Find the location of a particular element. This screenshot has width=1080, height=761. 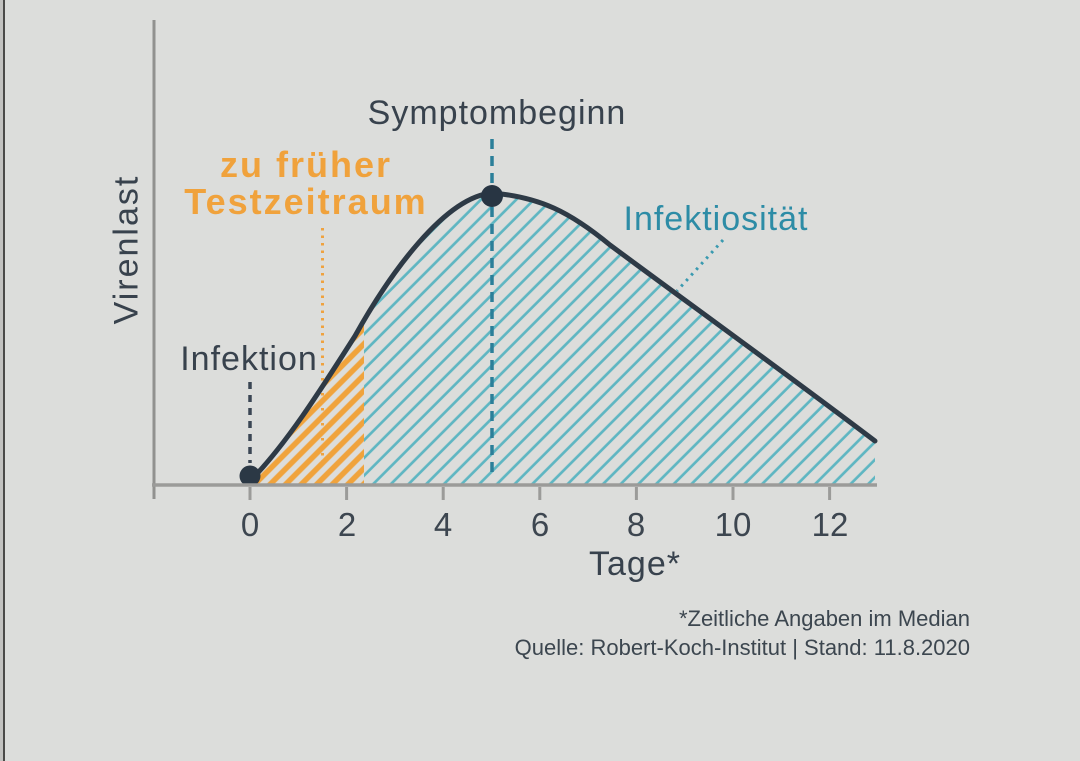

x-tick-label-4: 4 is located at coordinates (443, 524).